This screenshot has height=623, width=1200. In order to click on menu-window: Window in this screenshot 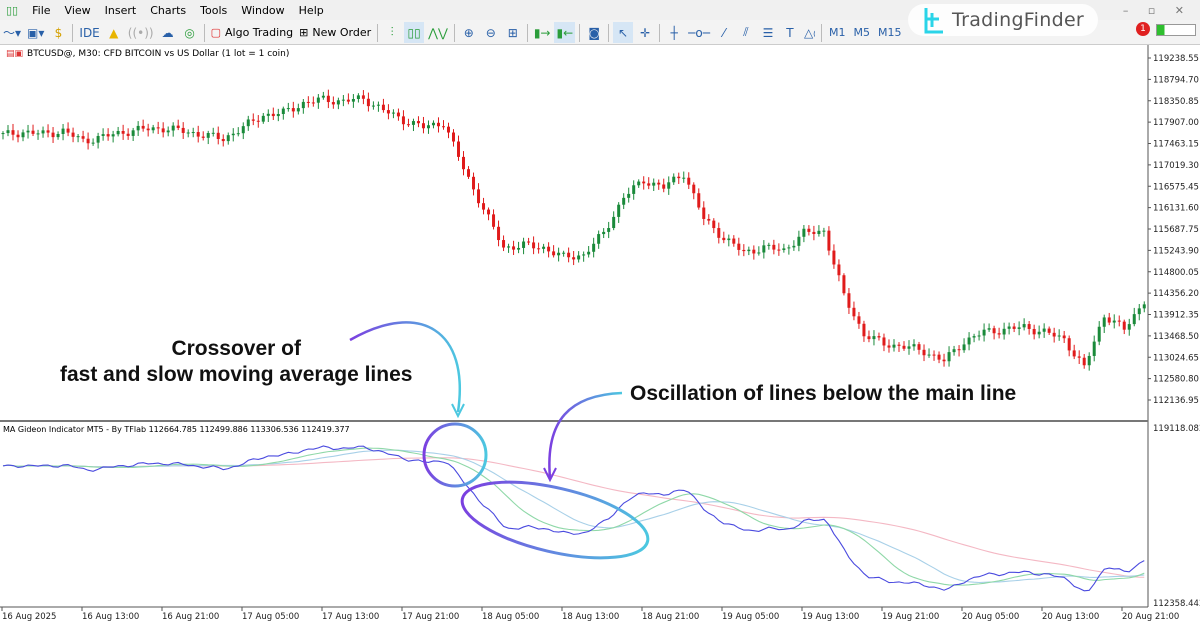, I will do `click(263, 10)`.